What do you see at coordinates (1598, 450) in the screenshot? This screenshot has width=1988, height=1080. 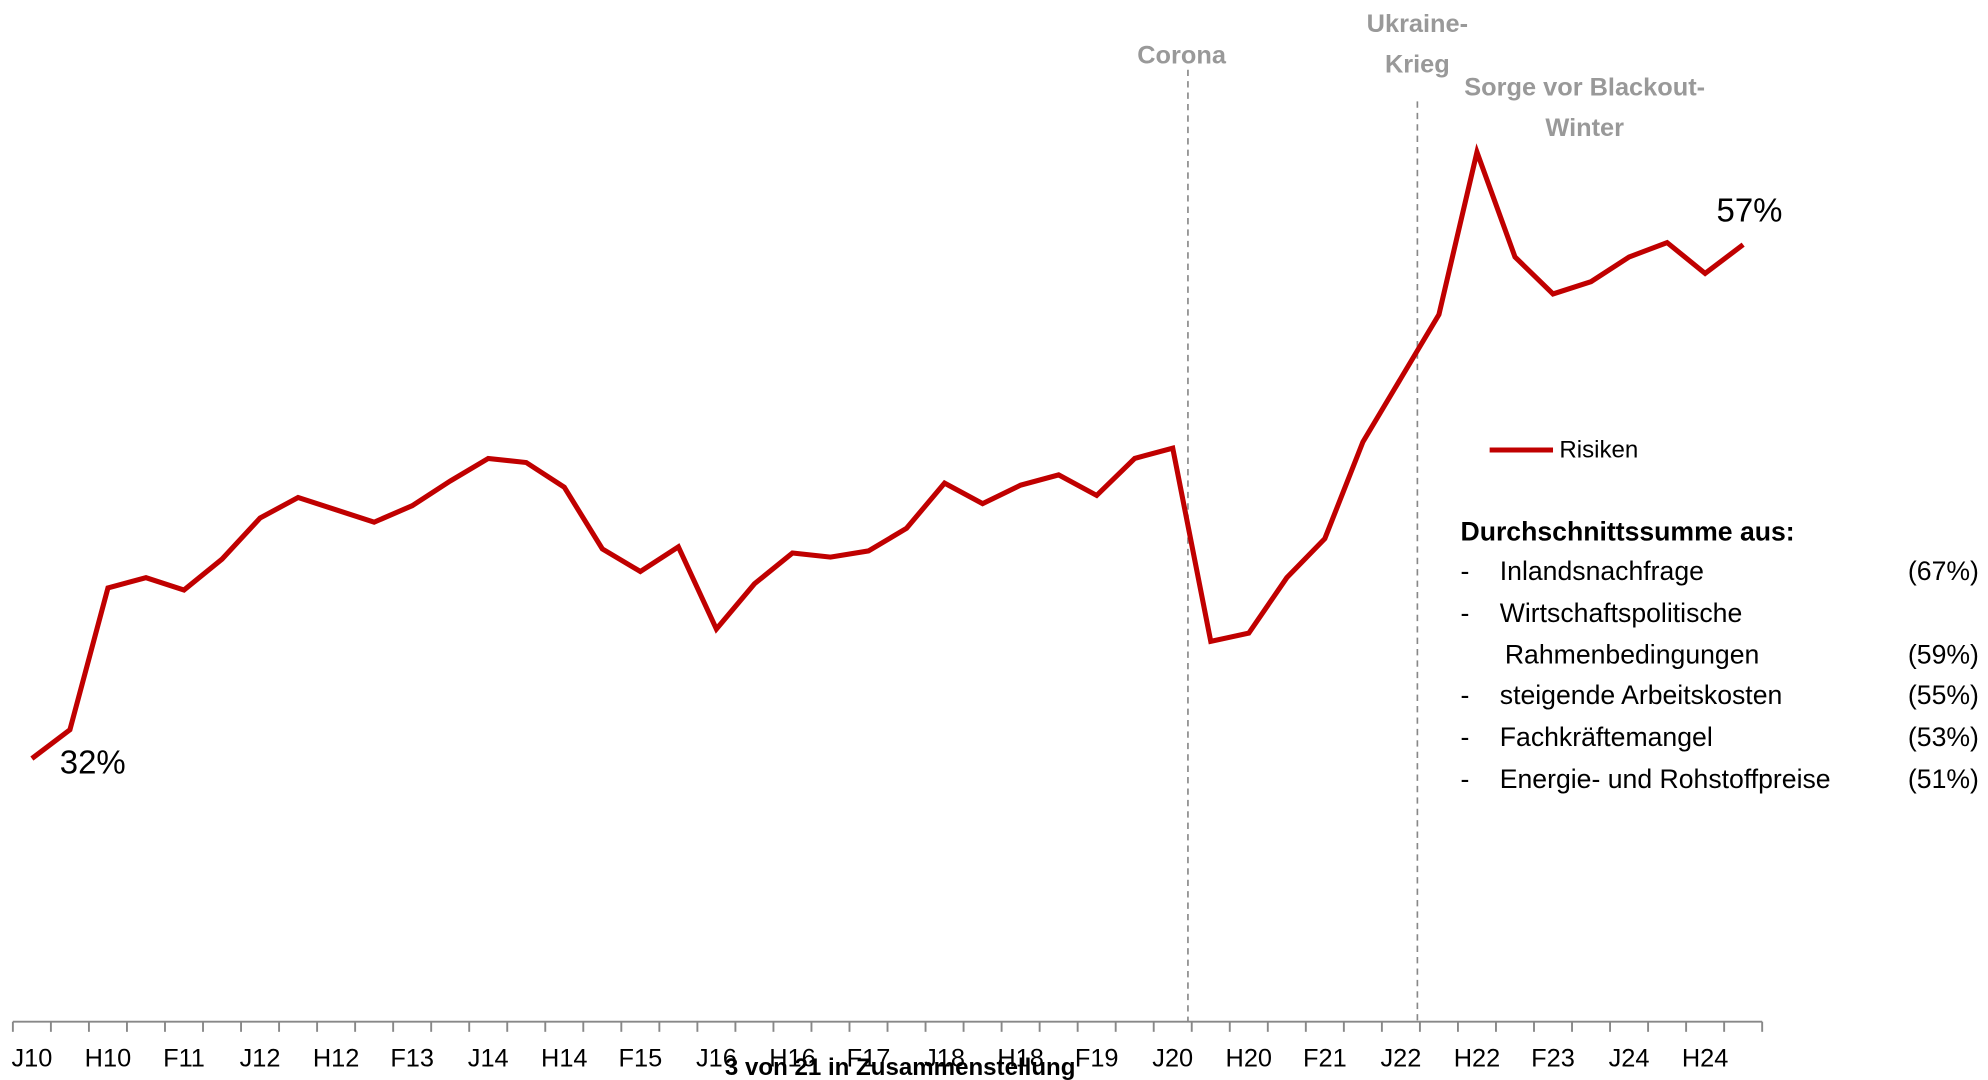 I see `legend-label: Risiken` at bounding box center [1598, 450].